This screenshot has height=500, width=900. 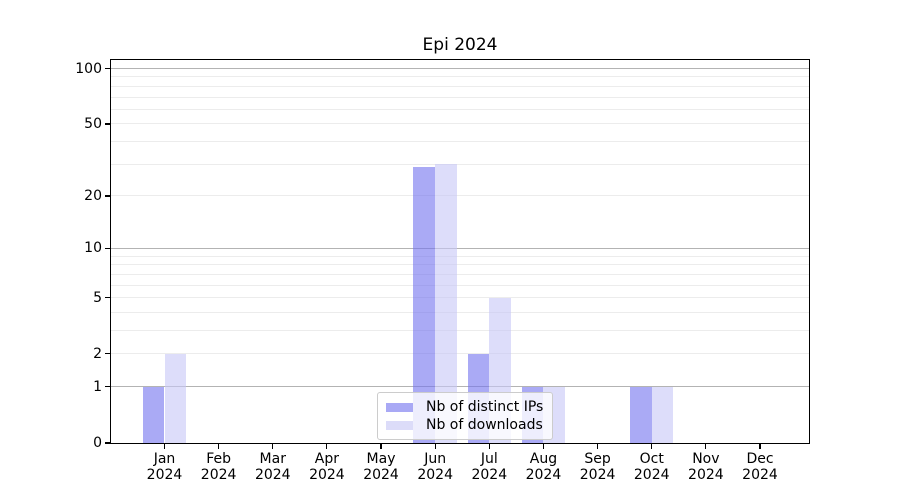 I want to click on x-tick-label-sep: Sep 2024, so click(x=597, y=467).